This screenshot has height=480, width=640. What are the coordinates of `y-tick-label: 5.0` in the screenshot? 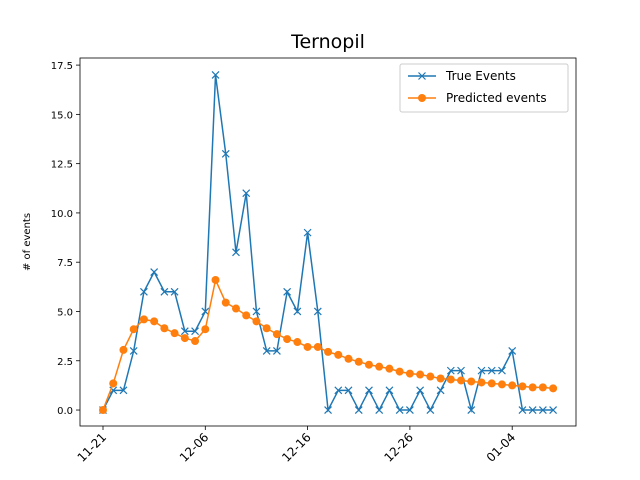 It's located at (65, 312).